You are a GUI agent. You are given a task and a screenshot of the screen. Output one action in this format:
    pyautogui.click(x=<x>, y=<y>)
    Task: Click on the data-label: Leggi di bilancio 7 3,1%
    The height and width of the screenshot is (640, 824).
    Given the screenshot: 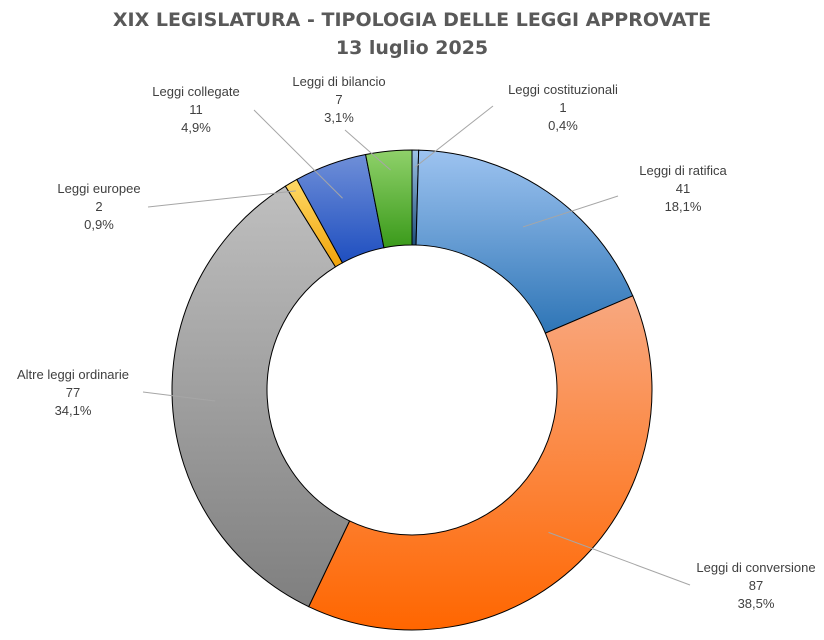 What is the action you would take?
    pyautogui.click(x=339, y=100)
    